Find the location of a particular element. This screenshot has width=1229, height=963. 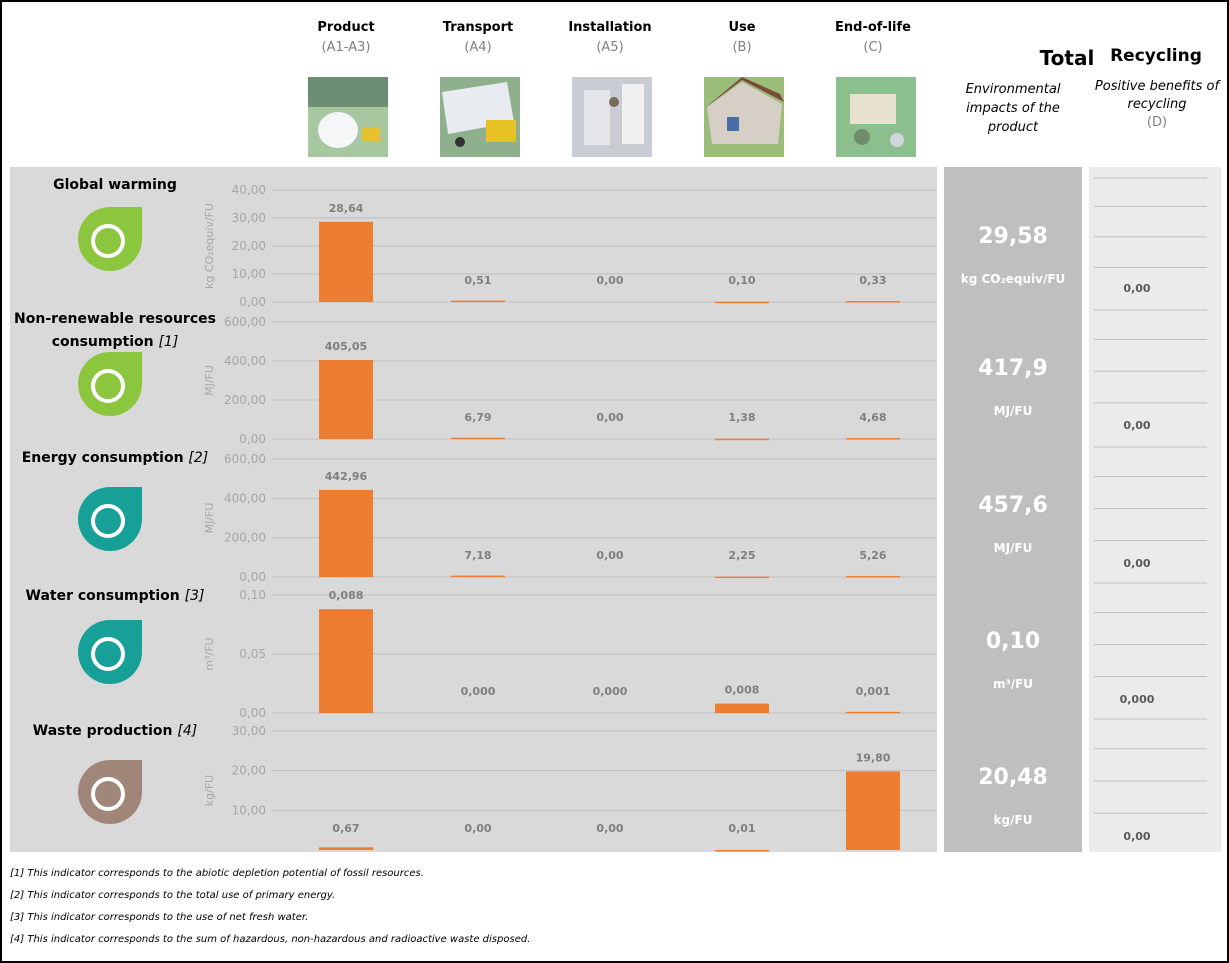

recycling-column is located at coordinates (1155, 509).